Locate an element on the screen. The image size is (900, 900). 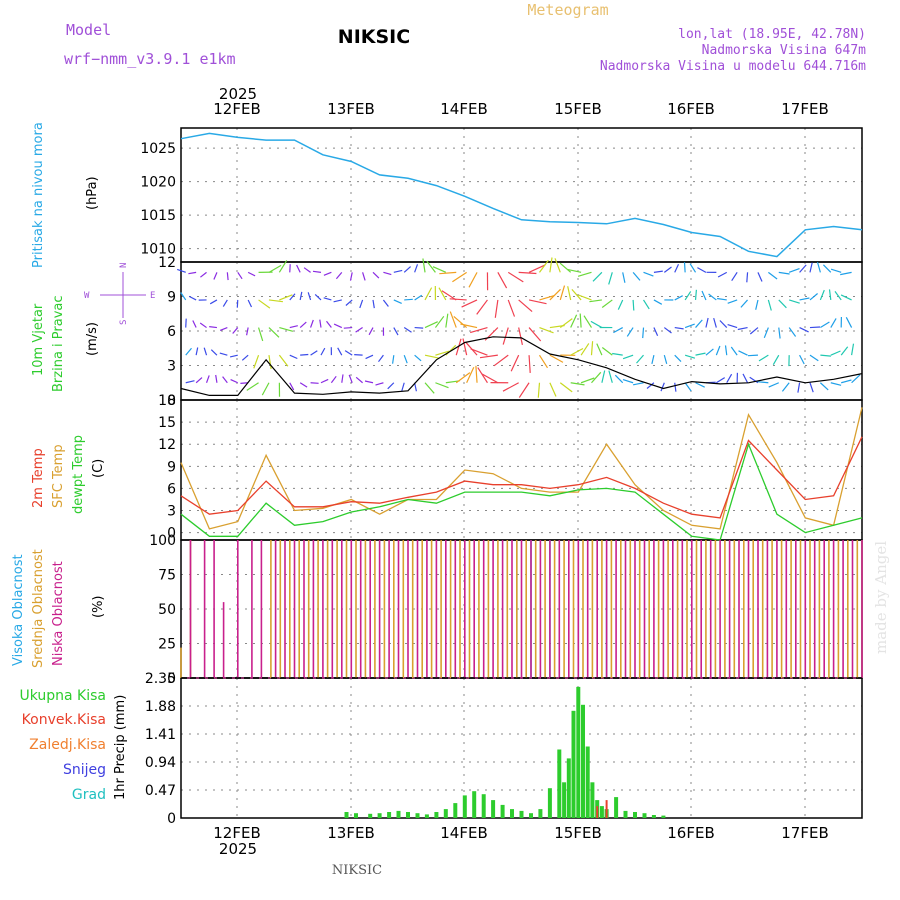
watermark: made by Angel is located at coordinates (881, 597).